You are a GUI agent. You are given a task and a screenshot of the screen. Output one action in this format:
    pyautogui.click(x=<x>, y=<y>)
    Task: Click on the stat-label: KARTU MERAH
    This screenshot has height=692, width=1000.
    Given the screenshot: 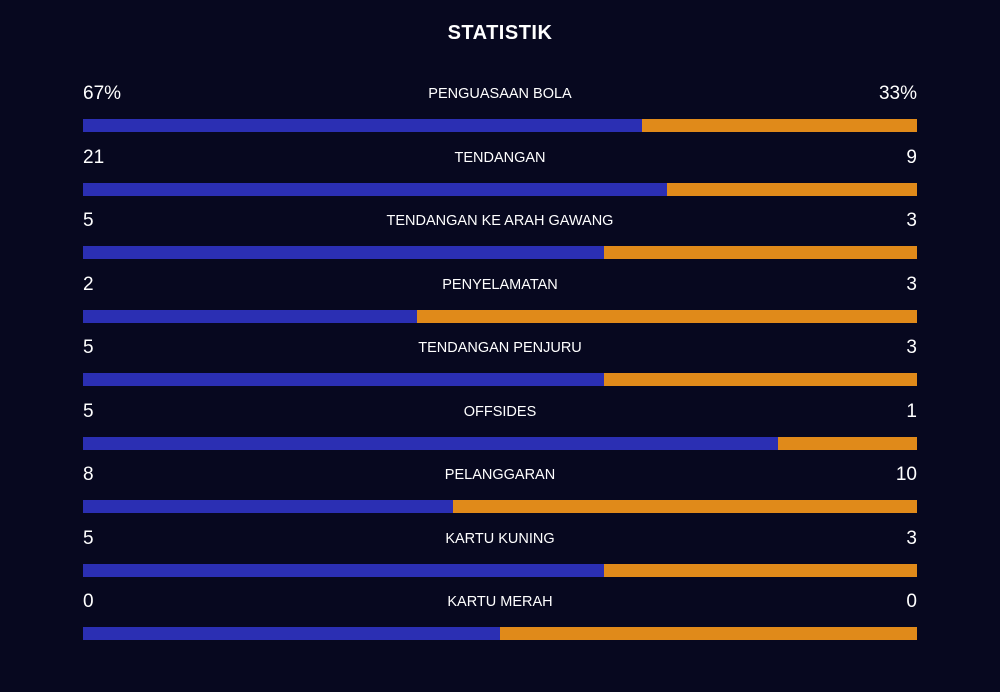 What is the action you would take?
    pyautogui.click(x=500, y=602)
    